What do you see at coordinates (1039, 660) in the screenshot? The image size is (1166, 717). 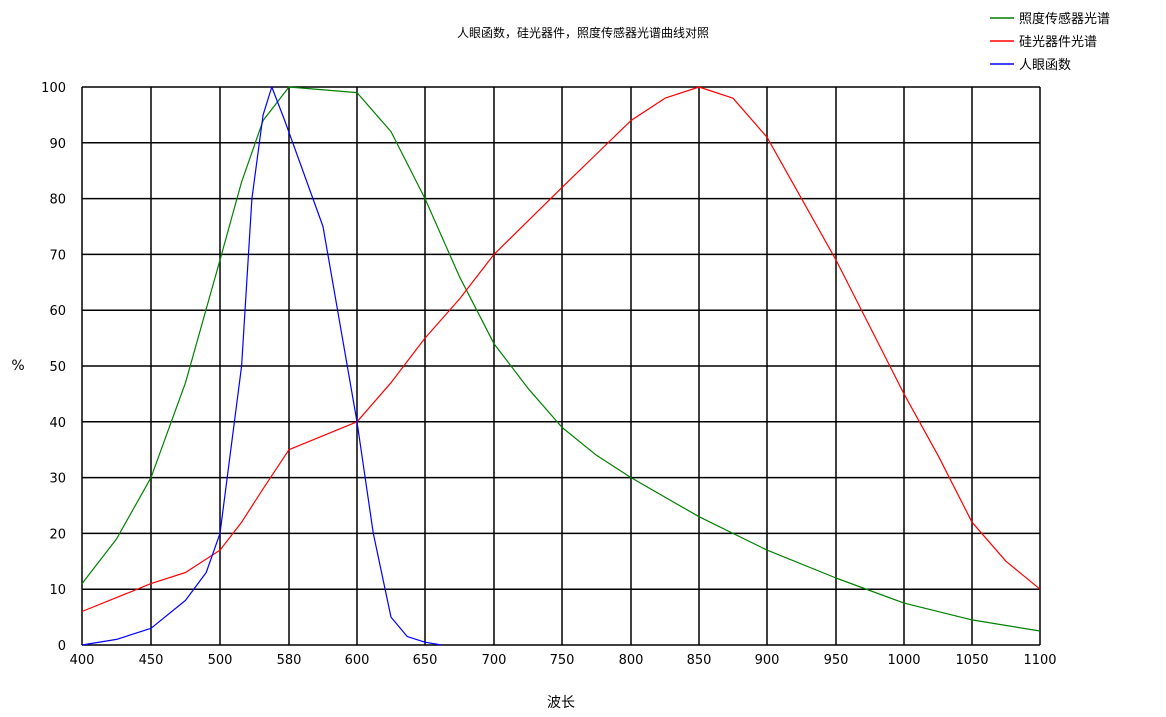 I see `x-tick-label: 1100` at bounding box center [1039, 660].